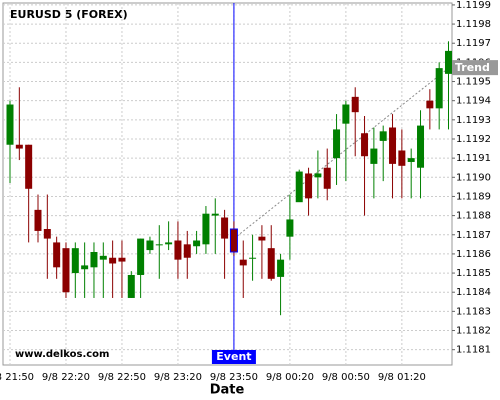 The height and width of the screenshot is (400, 500). What do you see at coordinates (473, 273) in the screenshot?
I see `y-tick-label: 1.1185` at bounding box center [473, 273].